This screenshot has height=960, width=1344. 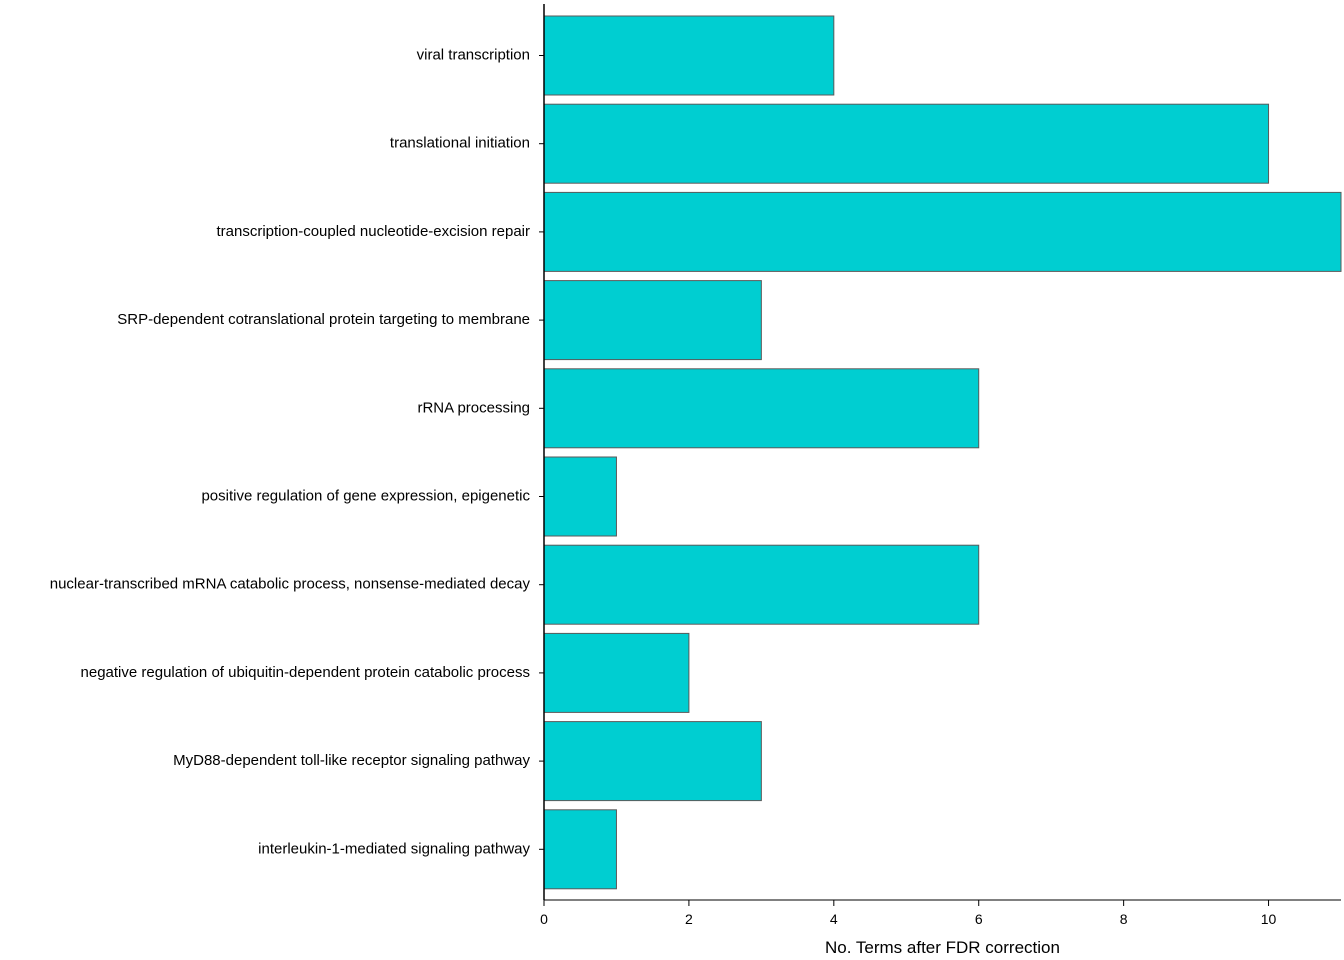 I want to click on x-tick-label: 4, so click(x=834, y=919).